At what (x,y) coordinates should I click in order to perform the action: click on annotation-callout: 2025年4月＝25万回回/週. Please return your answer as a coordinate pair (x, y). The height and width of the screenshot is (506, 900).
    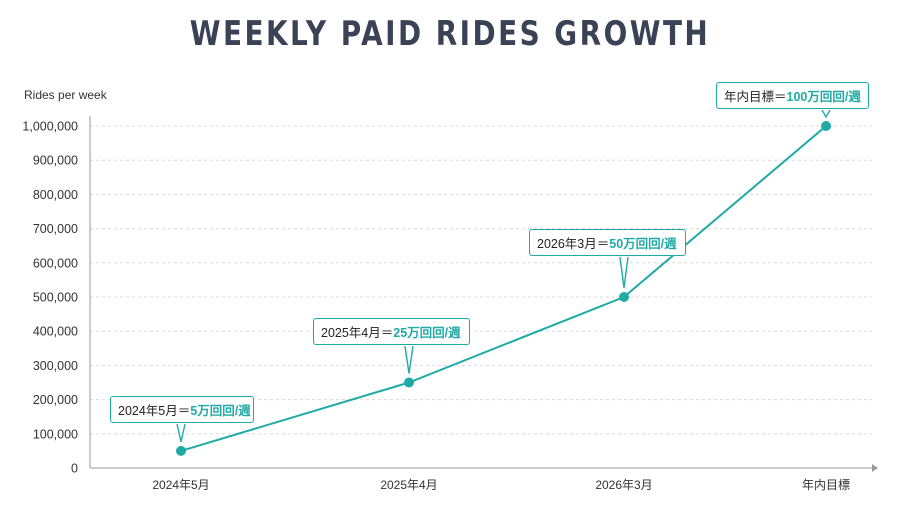
    Looking at the image, I should click on (391, 331).